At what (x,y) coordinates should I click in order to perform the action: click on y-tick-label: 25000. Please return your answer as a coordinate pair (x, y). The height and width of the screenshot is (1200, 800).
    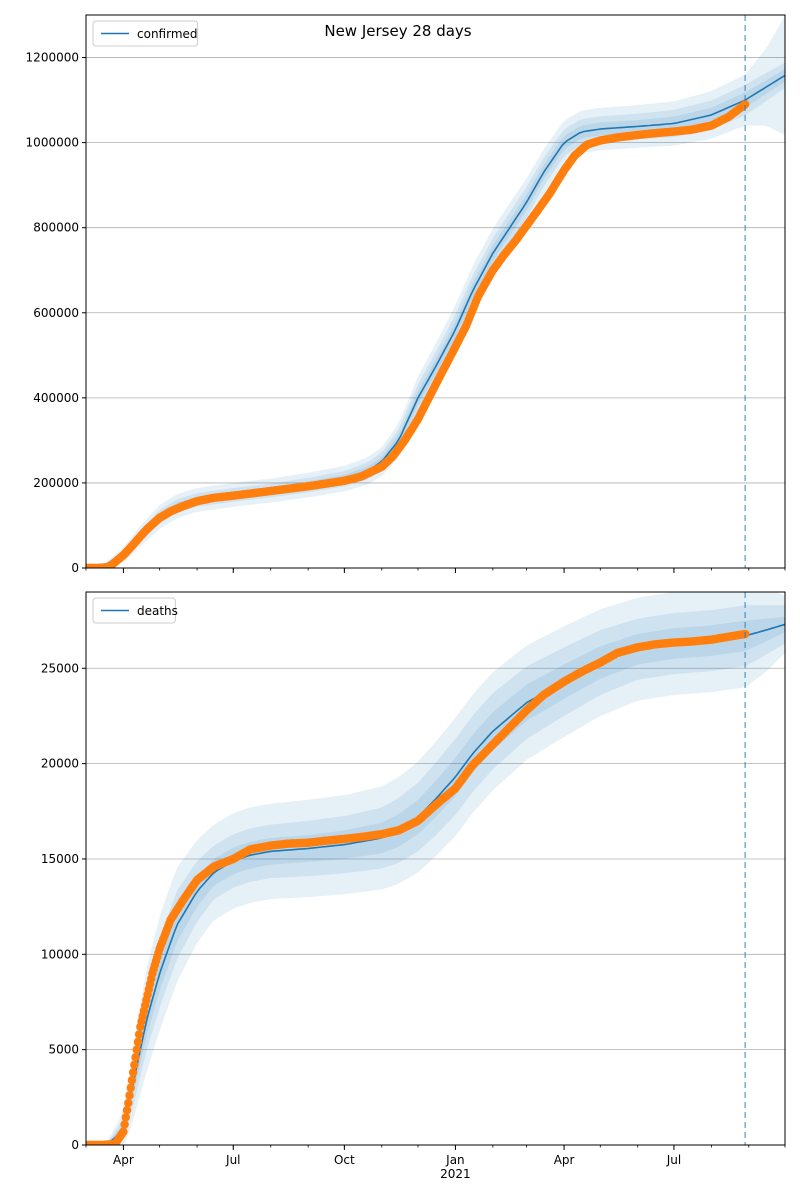
    Looking at the image, I should click on (60, 668).